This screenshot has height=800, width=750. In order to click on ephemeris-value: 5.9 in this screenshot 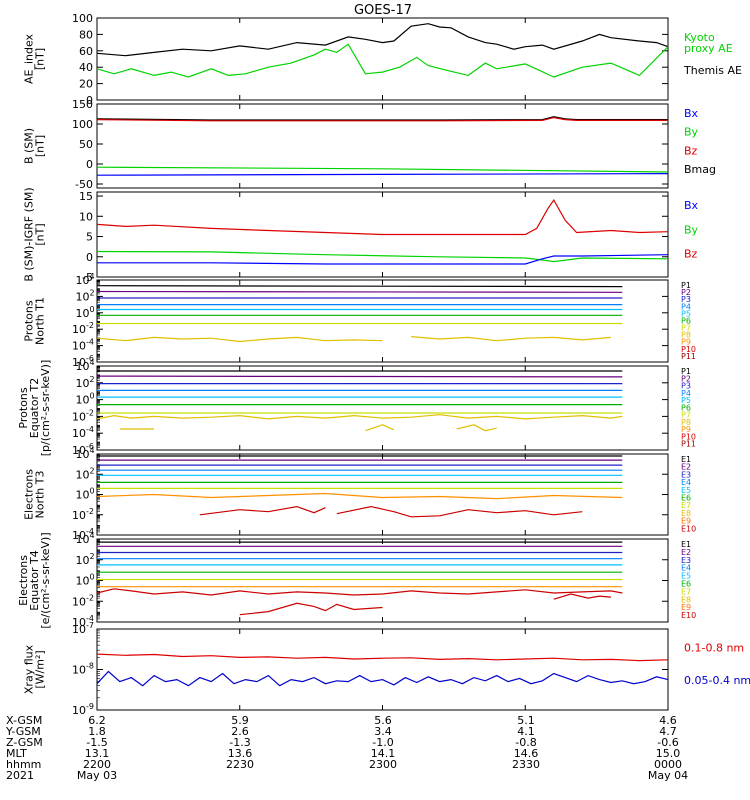, I will do `click(240, 720)`.